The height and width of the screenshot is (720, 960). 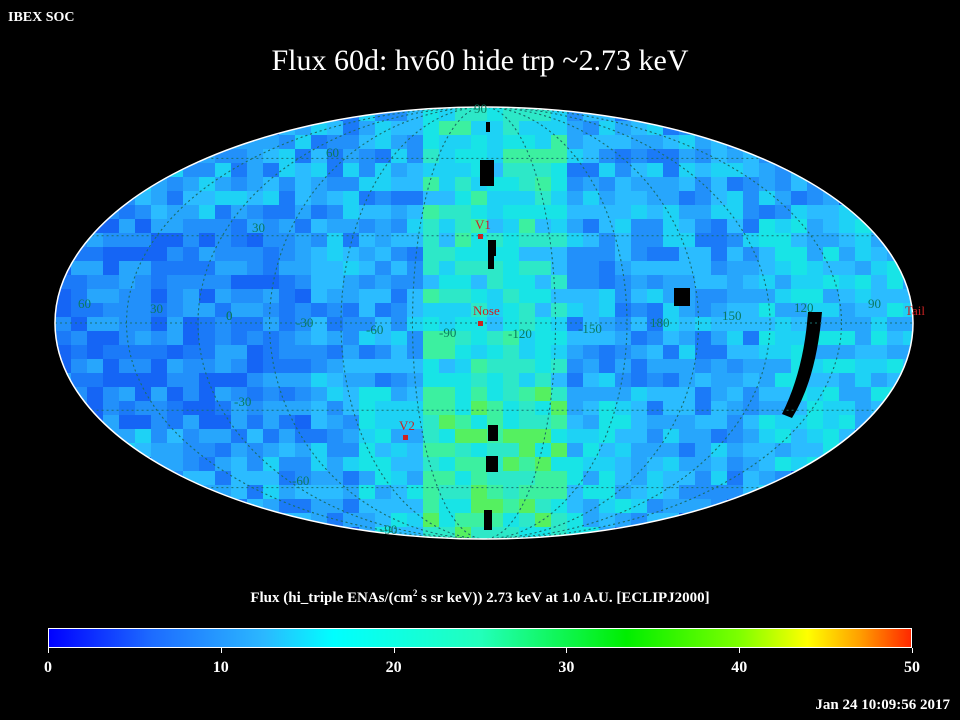 What do you see at coordinates (41, 17) in the screenshot?
I see `source-label: IBEX SOC` at bounding box center [41, 17].